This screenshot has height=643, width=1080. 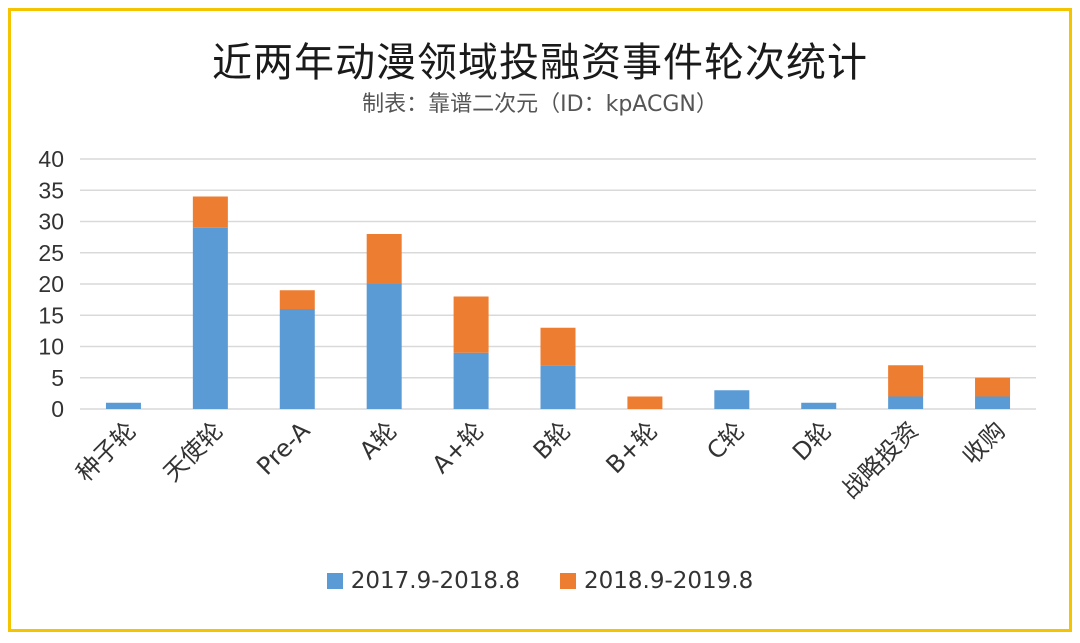 I want to click on chart-subtitle: 制表：靠谱二次元（ID：kpACGN）, so click(x=540, y=104).